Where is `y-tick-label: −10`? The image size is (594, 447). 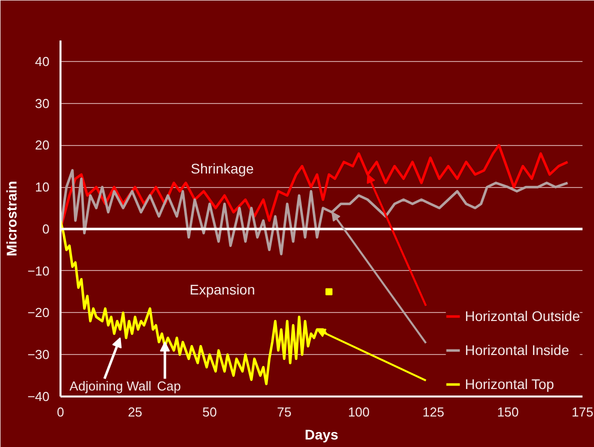 y-tick-label: −10 is located at coordinates (38, 270).